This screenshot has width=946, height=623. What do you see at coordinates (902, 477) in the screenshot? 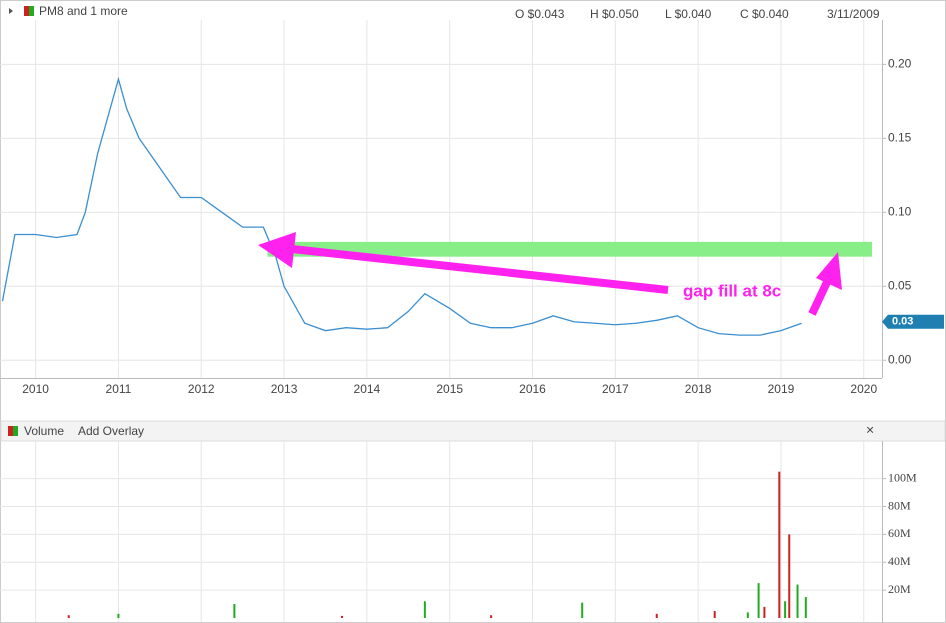
I see `y-tick-label: 100M` at bounding box center [902, 477].